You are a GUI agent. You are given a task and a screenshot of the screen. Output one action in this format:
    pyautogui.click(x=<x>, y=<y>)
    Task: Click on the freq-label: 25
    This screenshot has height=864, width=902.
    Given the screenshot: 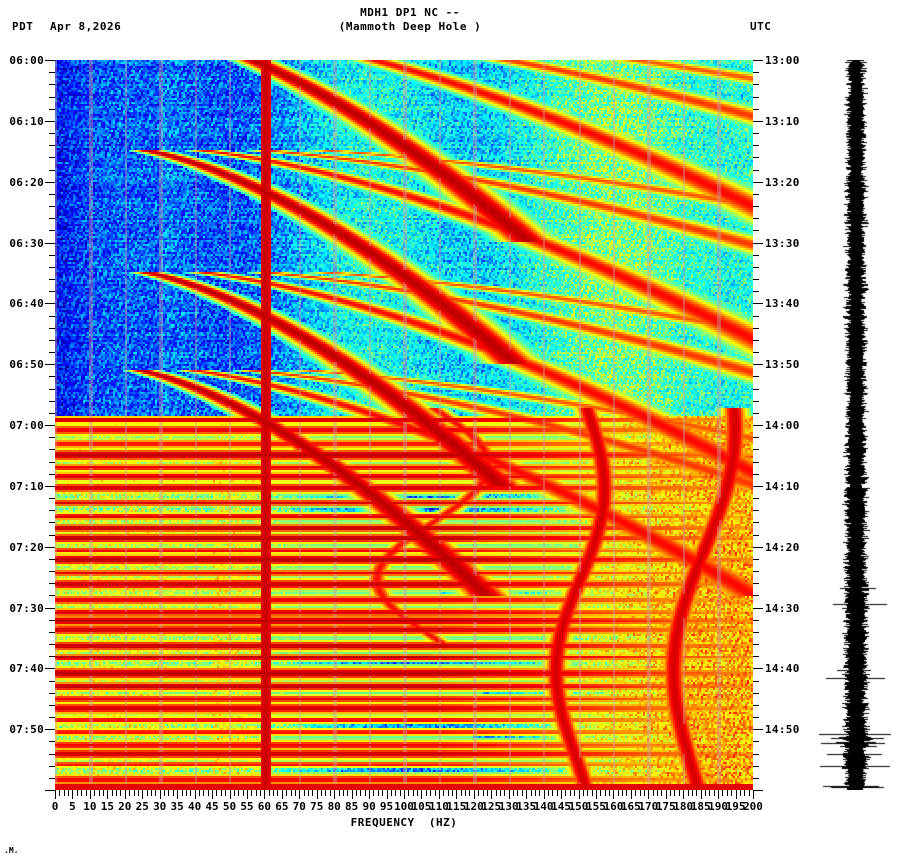 What is the action you would take?
    pyautogui.click(x=142, y=806)
    